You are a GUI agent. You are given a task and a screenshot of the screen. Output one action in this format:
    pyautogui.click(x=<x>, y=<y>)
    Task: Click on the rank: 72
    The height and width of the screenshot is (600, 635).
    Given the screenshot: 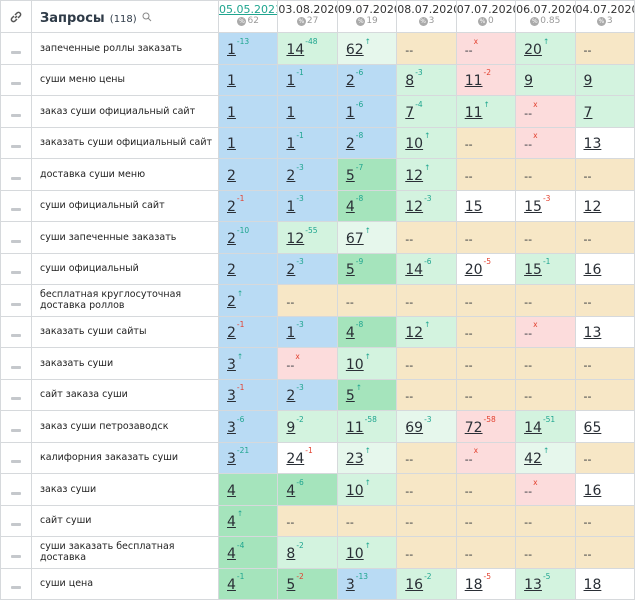 What is the action you would take?
    pyautogui.click(x=473, y=427)
    